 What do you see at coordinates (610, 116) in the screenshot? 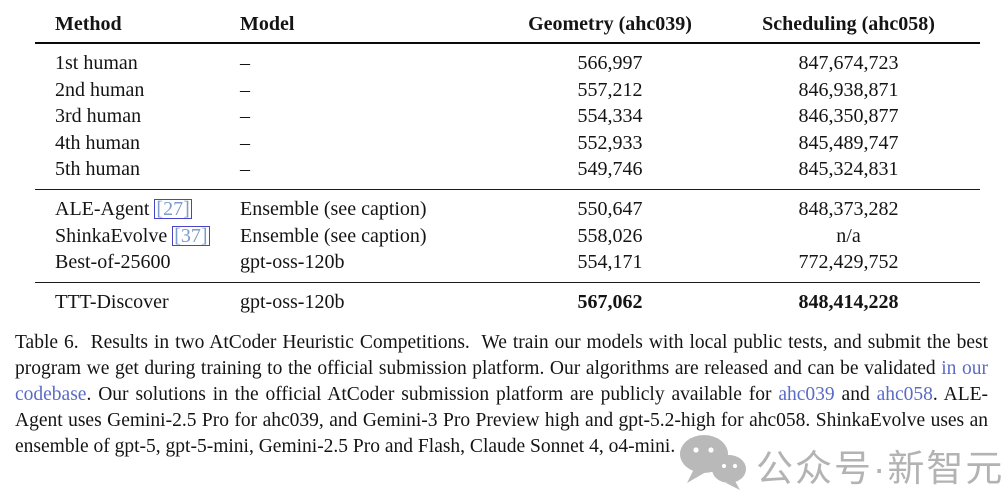
I see `geometry-cell: 554,334` at bounding box center [610, 116].